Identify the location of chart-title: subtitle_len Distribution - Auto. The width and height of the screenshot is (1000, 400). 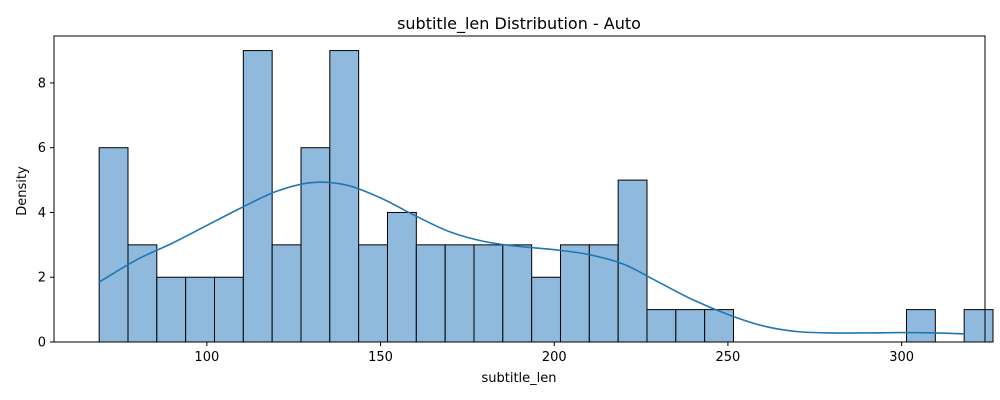
(519, 24).